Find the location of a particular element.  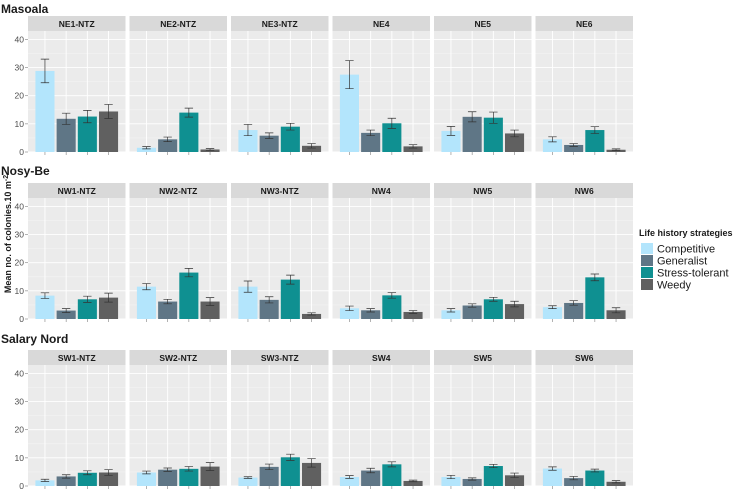

errorbar-ne2-ntz-generalist is located at coordinates (167, 139).